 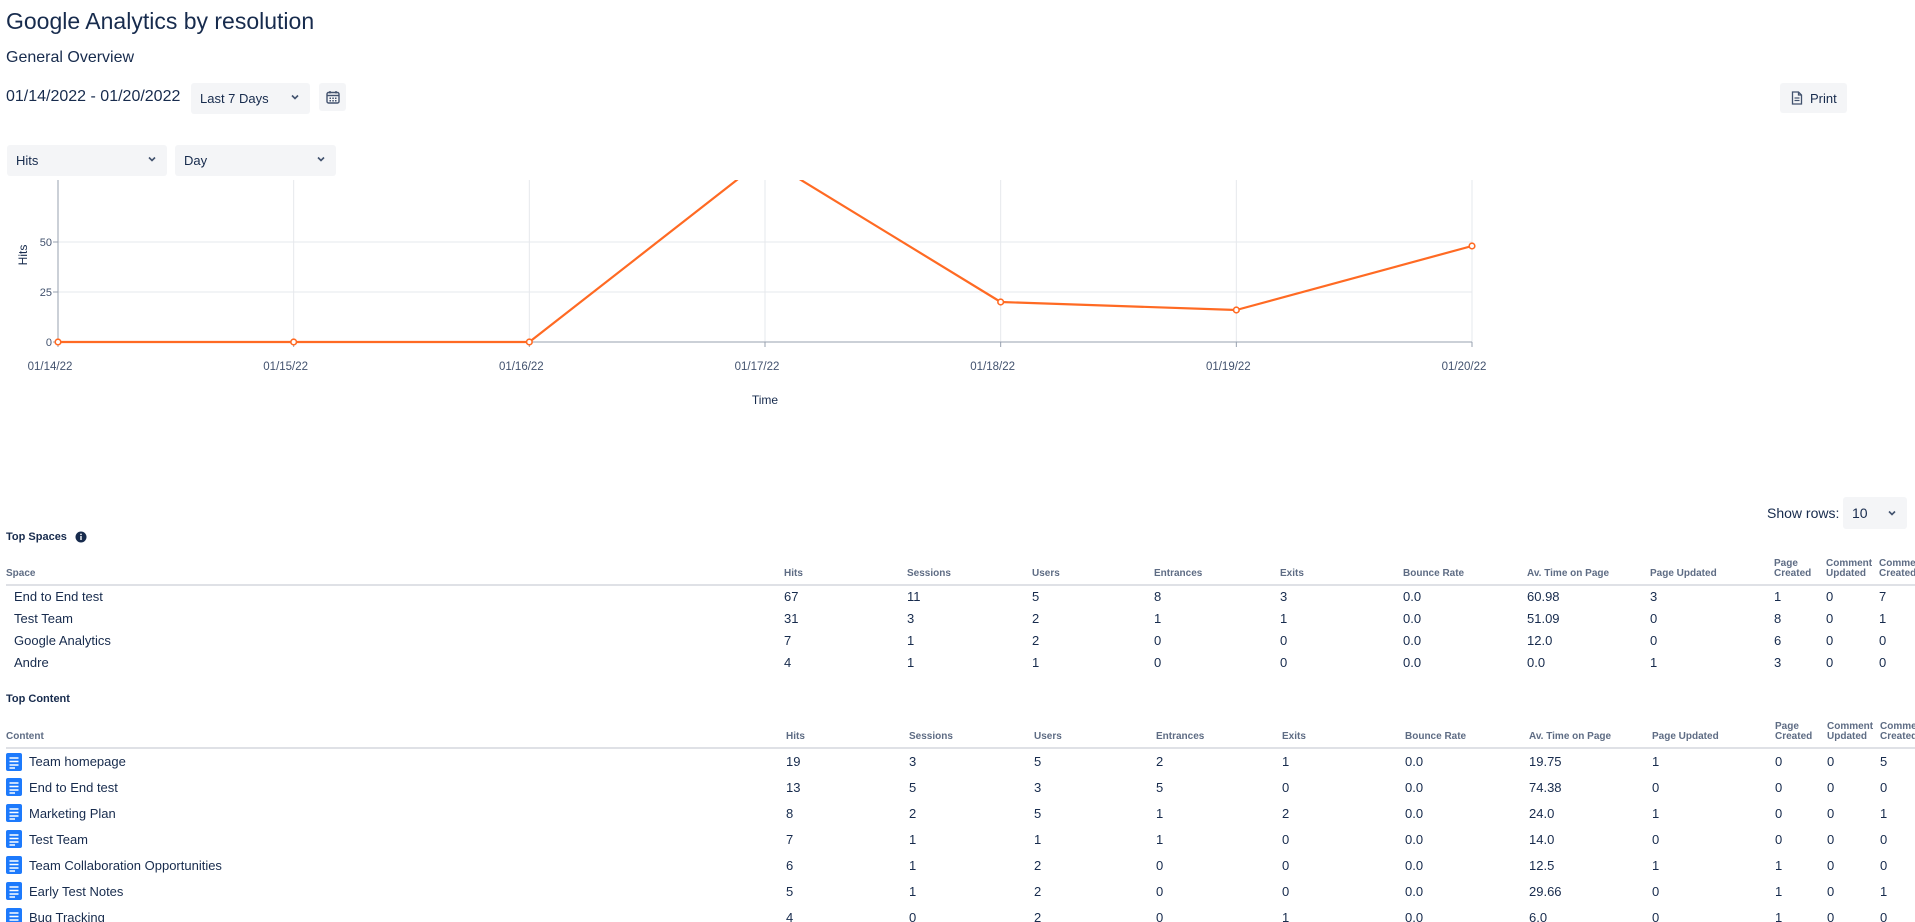 I want to click on table-row: Early Test Notes 5 1 2 0 0 0.0 29.66 0 1 0 1, so click(x=960, y=891).